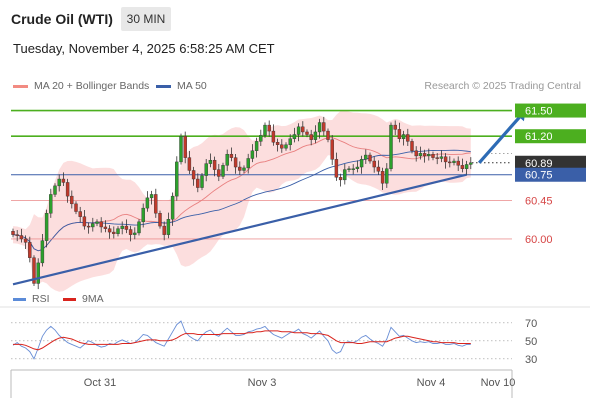  What do you see at coordinates (539, 137) in the screenshot?
I see `resistance-label: 61.20` at bounding box center [539, 137].